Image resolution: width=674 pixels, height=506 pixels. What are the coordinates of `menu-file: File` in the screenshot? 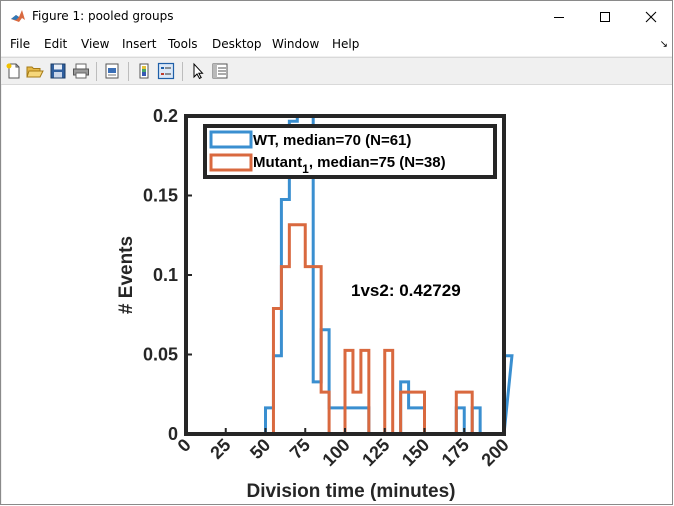 It's located at (20, 44).